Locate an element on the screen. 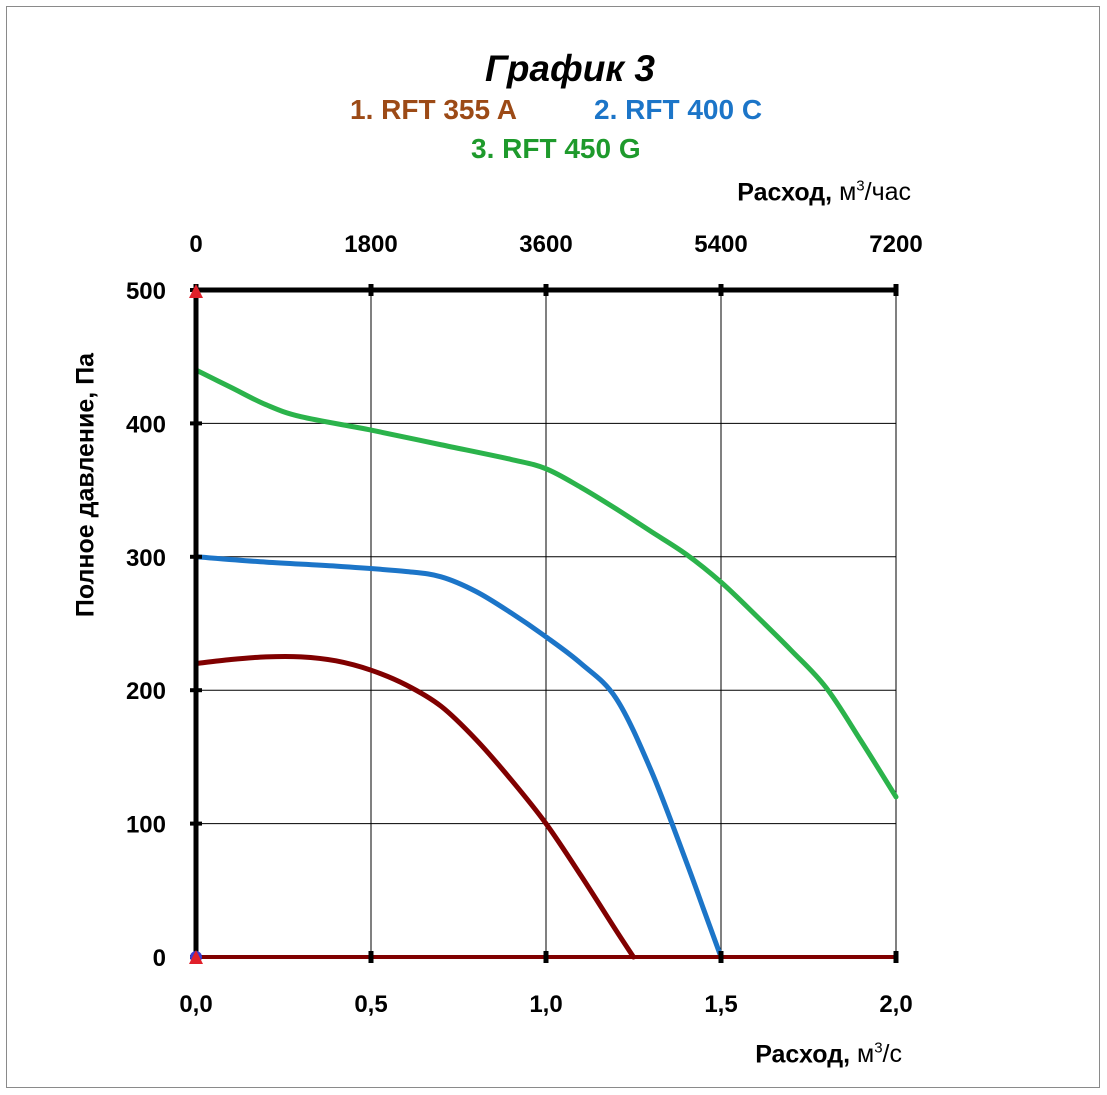 This screenshot has width=1107, height=1095. y-tick-label: 200 is located at coordinates (146, 691).